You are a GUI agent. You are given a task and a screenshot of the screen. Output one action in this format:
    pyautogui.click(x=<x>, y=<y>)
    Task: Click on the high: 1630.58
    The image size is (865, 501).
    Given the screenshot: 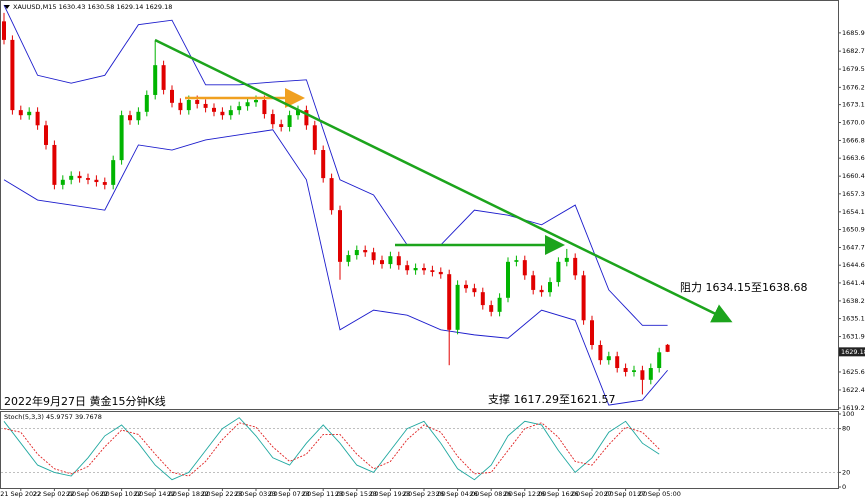 What is the action you would take?
    pyautogui.click(x=101, y=7)
    